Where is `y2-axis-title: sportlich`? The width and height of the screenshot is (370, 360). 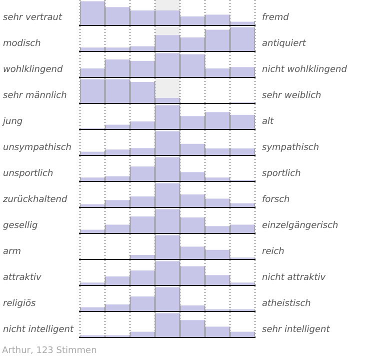 y2-axis-title: sportlich is located at coordinates (282, 174).